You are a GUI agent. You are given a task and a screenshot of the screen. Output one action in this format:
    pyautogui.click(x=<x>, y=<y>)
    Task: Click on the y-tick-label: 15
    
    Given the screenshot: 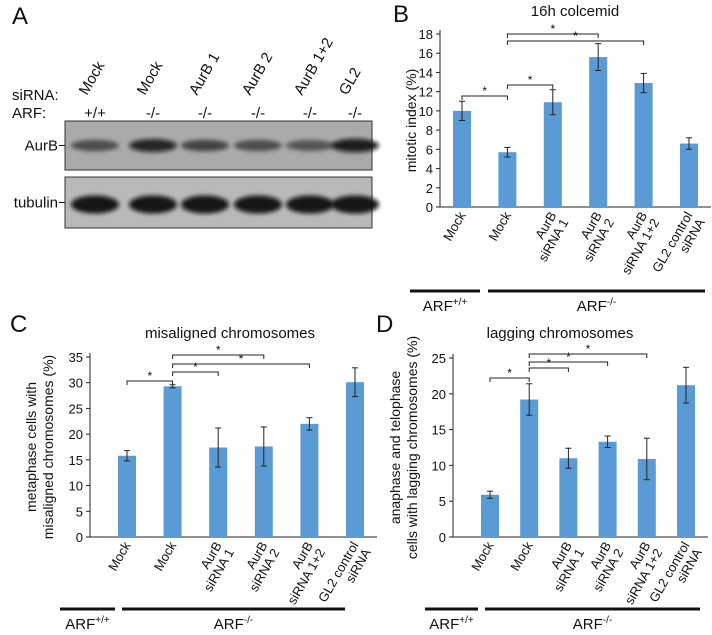 What is the action you would take?
    pyautogui.click(x=76, y=460)
    